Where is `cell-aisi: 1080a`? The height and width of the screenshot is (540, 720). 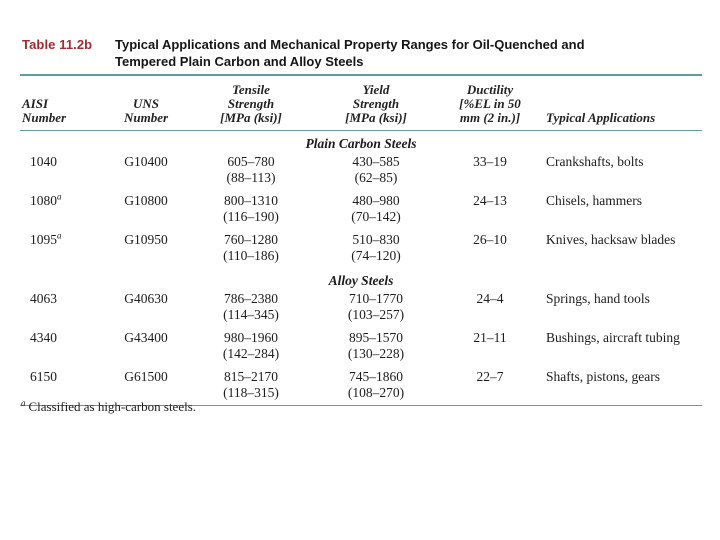 cell-aisi: 1080a is located at coordinates (46, 199).